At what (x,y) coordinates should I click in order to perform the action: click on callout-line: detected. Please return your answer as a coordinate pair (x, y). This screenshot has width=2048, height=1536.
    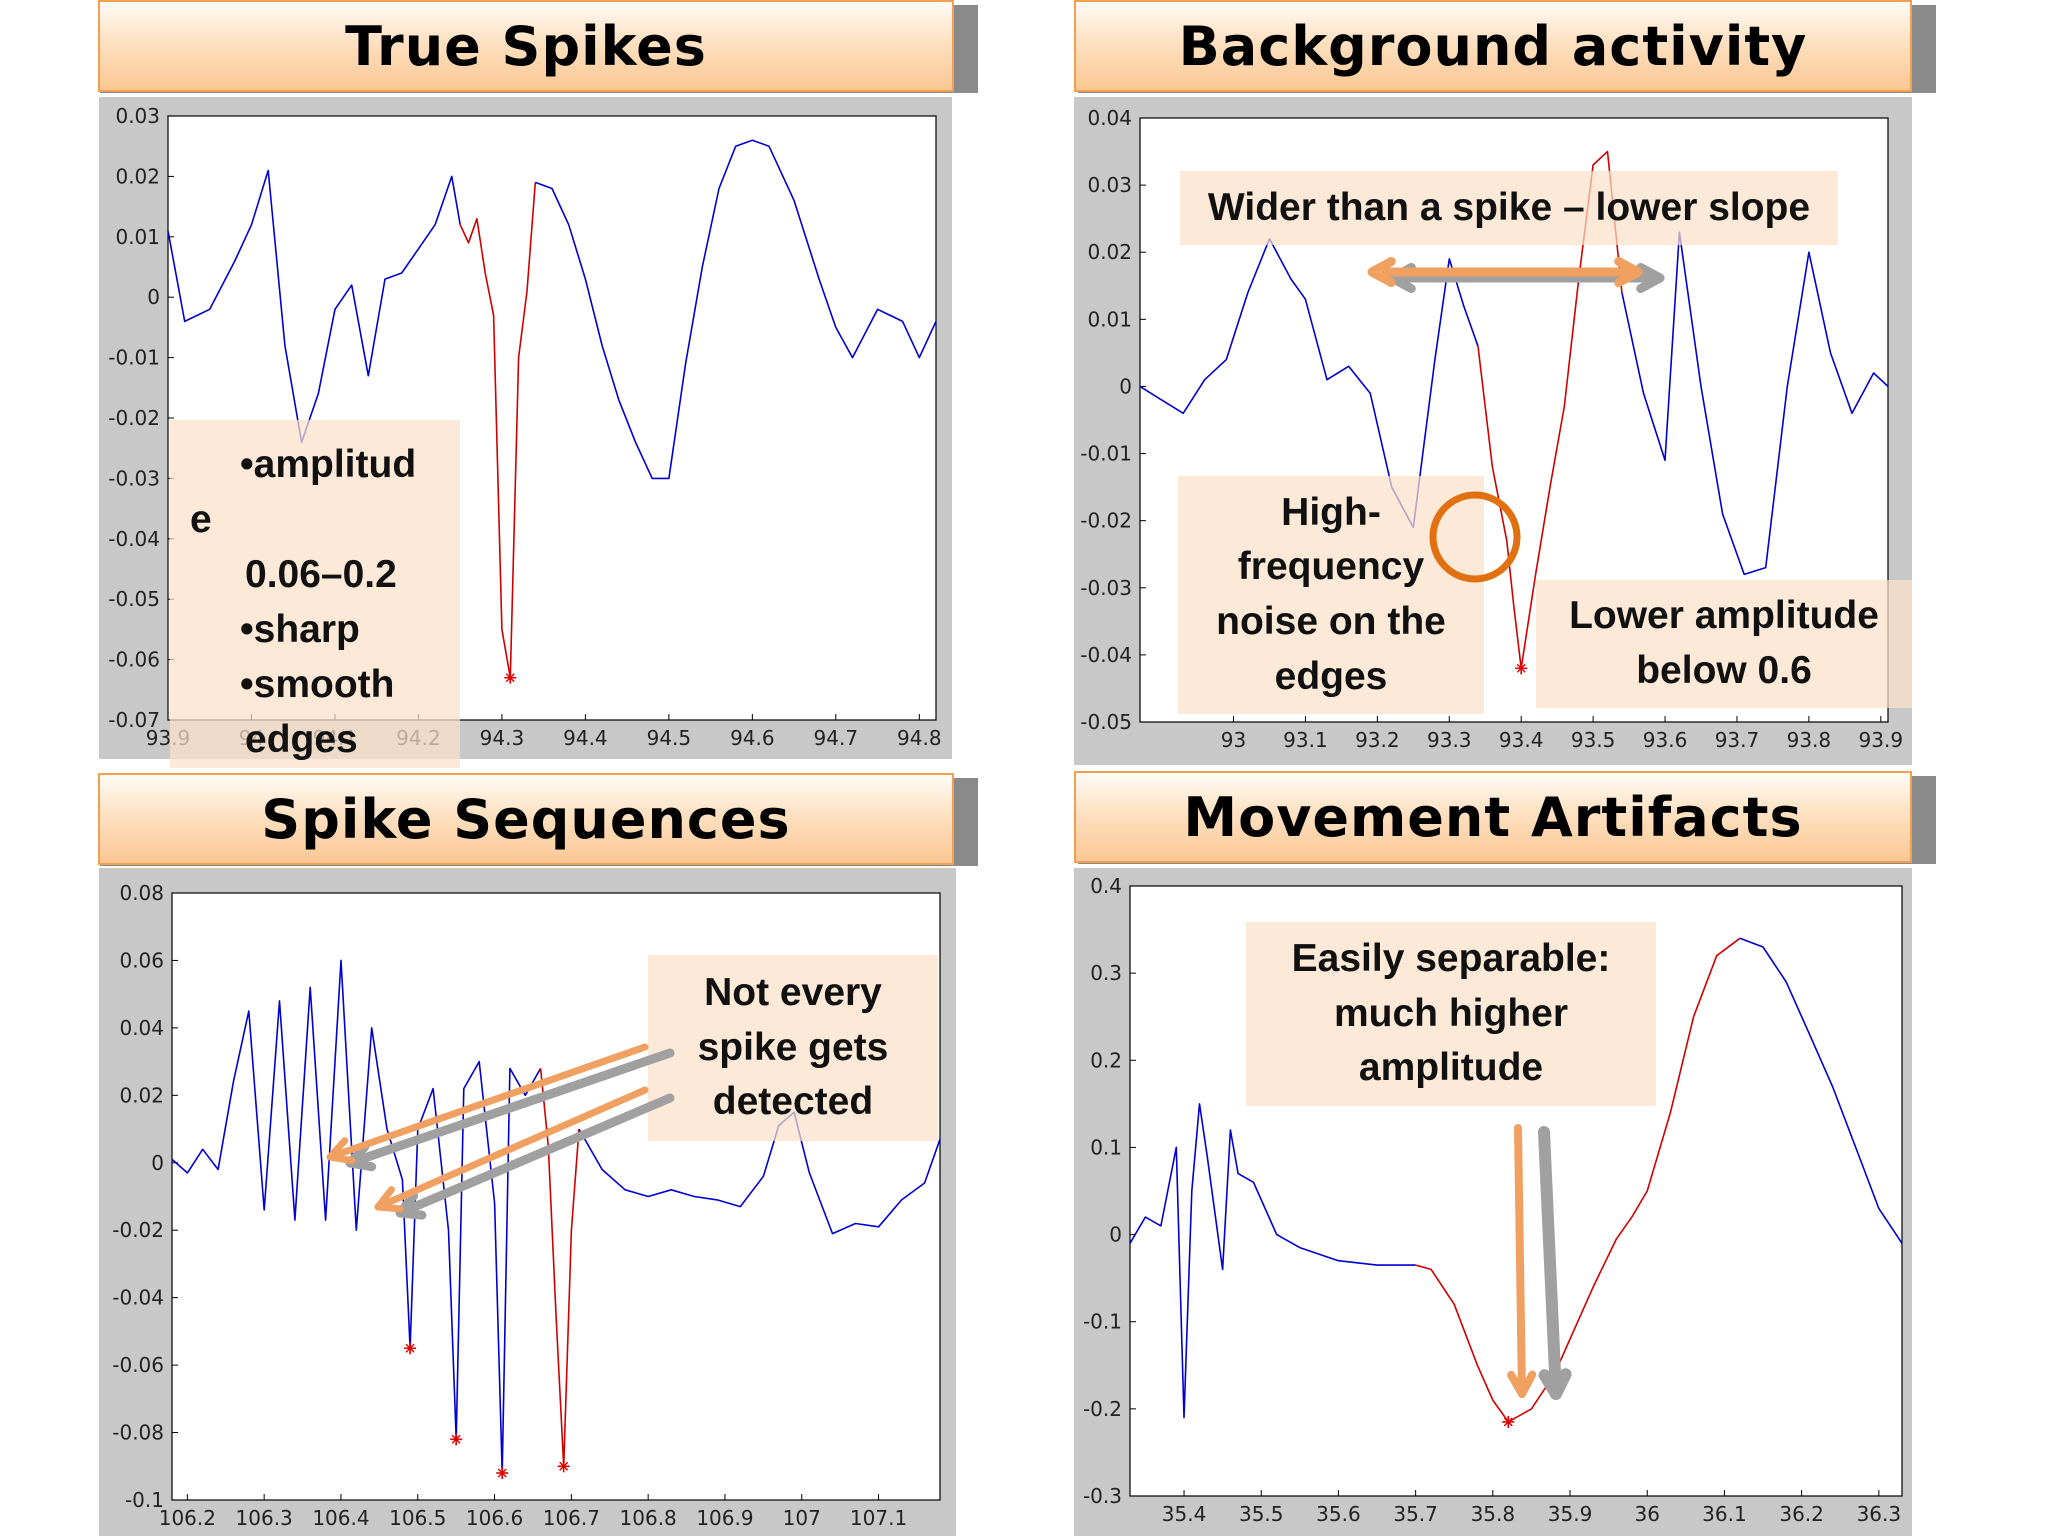
    Looking at the image, I should click on (793, 1102).